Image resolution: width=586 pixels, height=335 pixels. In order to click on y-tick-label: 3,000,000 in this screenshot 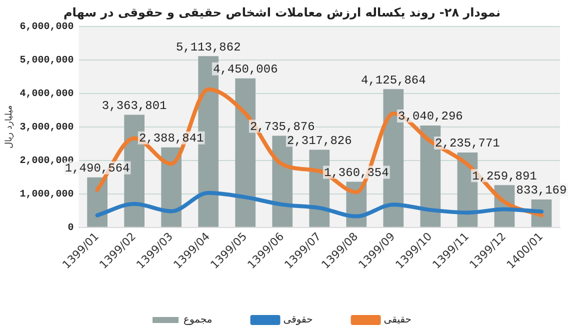, I will do `click(47, 128)`.